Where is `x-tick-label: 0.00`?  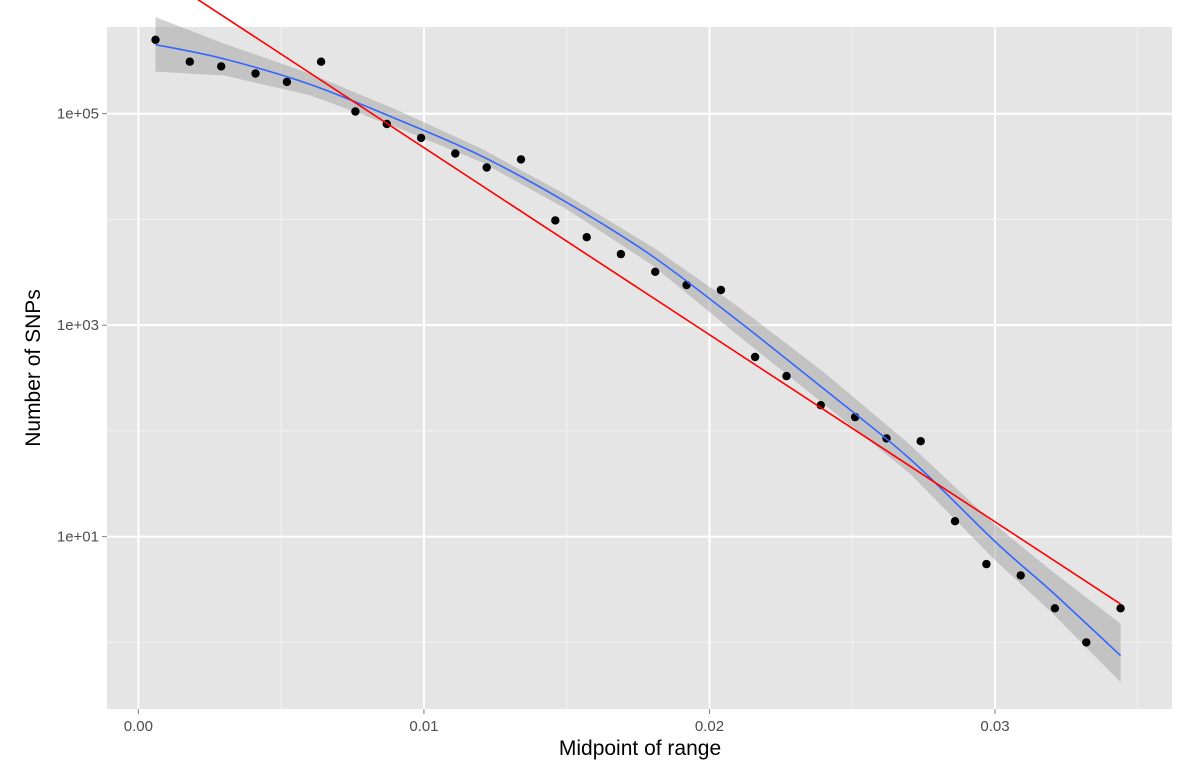 x-tick-label: 0.00 is located at coordinates (138, 726).